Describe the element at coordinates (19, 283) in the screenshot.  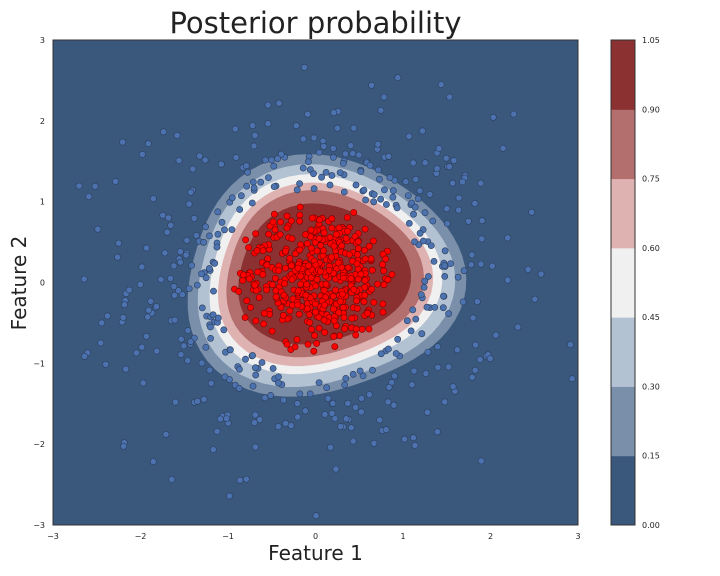
I see `y-axis-label: Feature 2` at that location.